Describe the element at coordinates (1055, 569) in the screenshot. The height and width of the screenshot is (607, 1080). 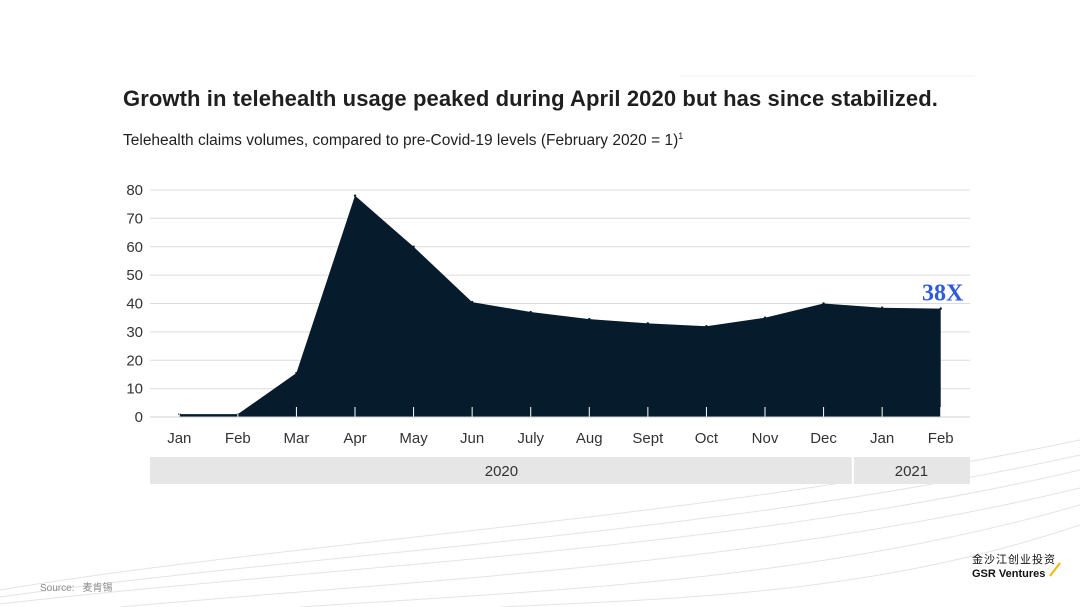
I see `brand-slash-icon` at that location.